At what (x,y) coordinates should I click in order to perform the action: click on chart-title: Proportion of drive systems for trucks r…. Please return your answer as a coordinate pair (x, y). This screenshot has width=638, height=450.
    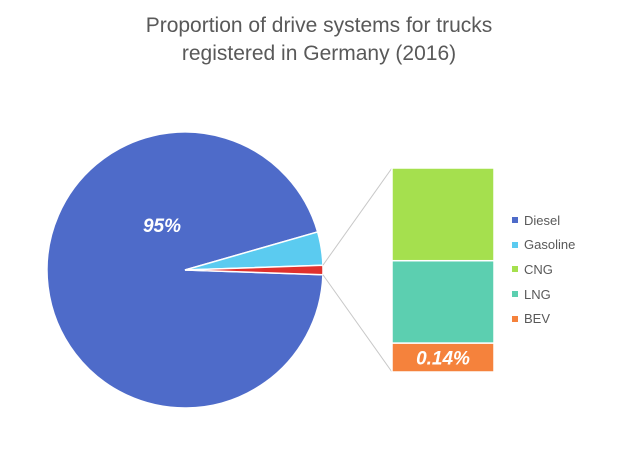
    Looking at the image, I should click on (319, 40).